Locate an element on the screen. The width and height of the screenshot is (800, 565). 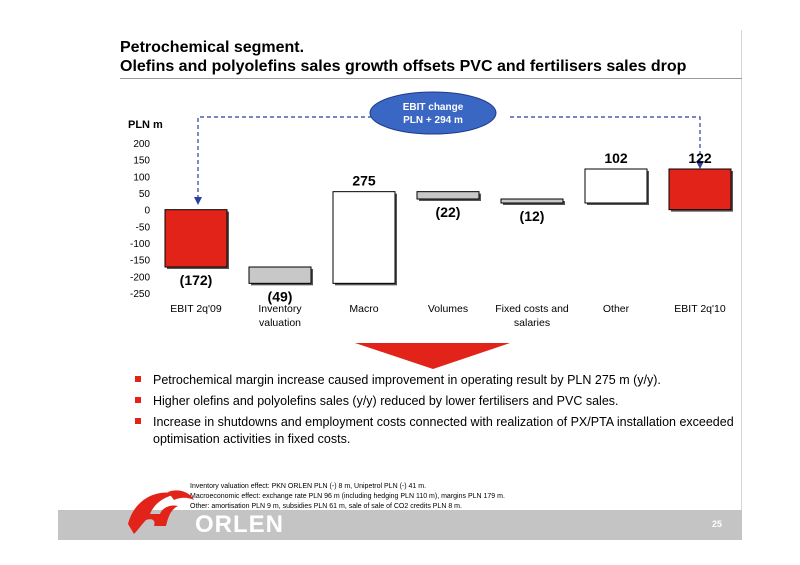
right-divider is located at coordinates (741, 270).